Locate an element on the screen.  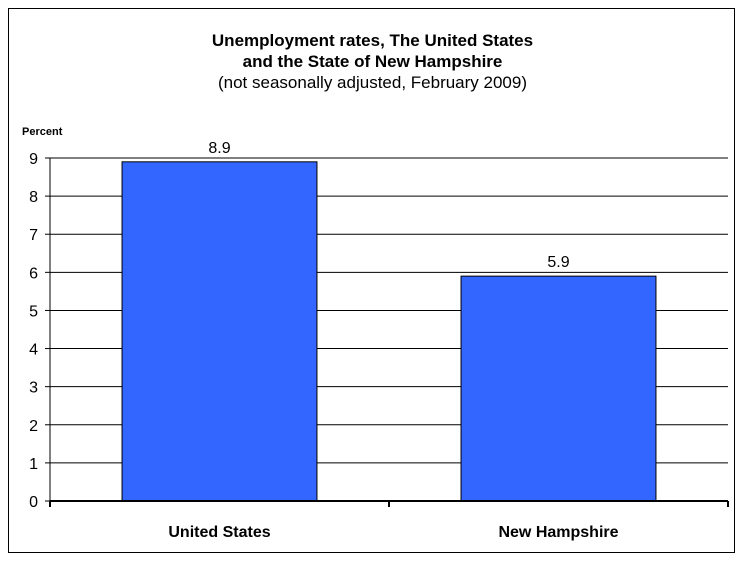
y-tick-label: 1 is located at coordinates (33, 464).